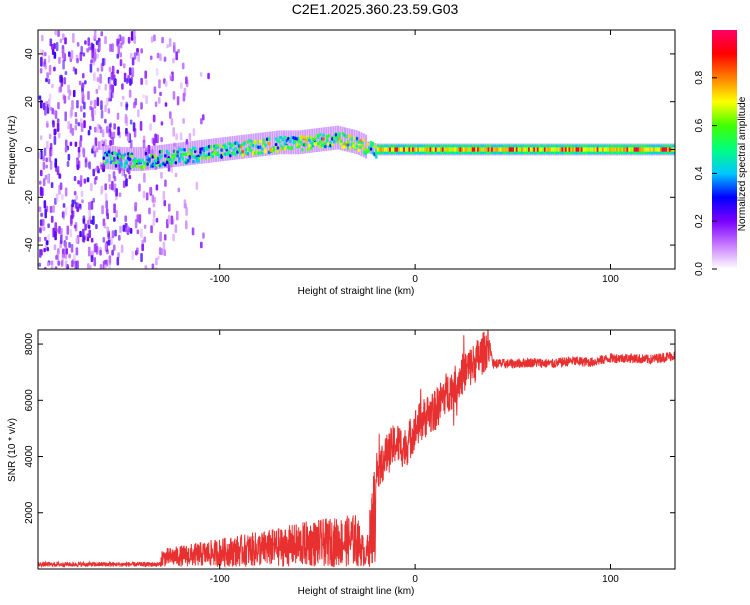 The width and height of the screenshot is (750, 605). What do you see at coordinates (356, 291) in the screenshot?
I see `spectrogram-x-label: Height of straight line (km)` at bounding box center [356, 291].